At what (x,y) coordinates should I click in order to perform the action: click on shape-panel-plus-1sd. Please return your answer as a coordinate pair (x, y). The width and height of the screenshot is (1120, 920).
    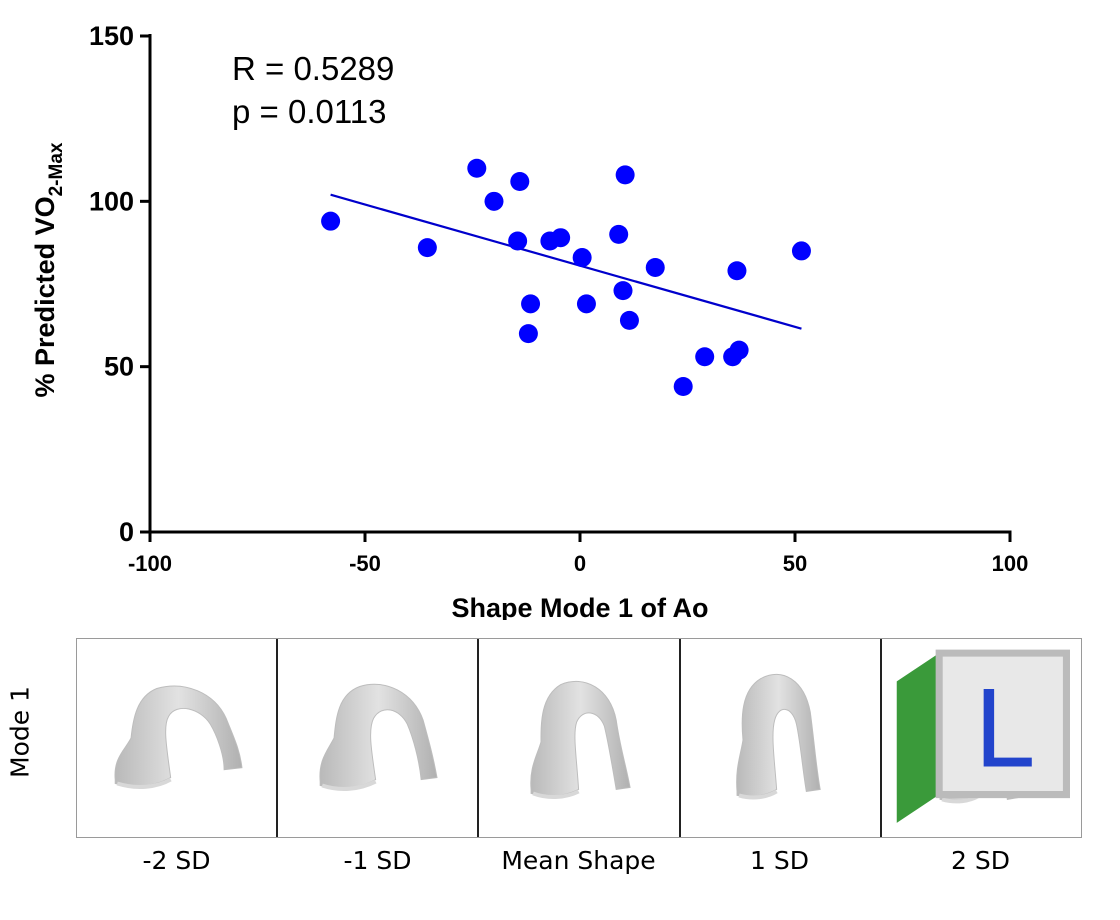
    Looking at the image, I should click on (781, 738).